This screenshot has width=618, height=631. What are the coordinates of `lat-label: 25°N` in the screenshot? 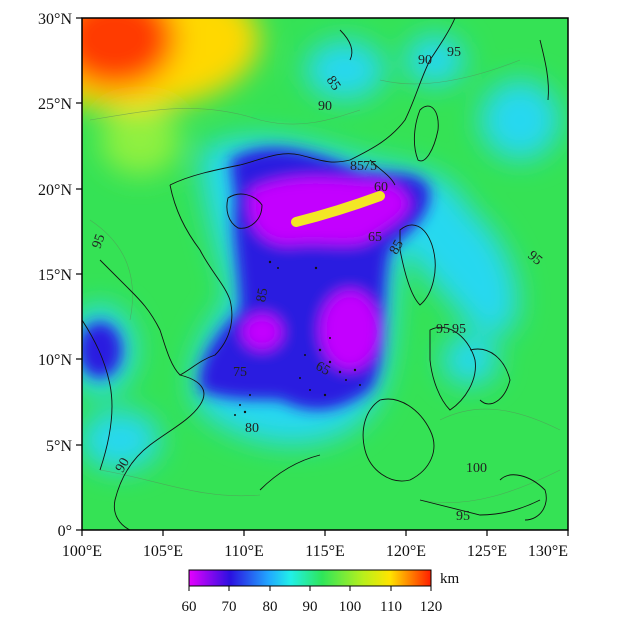 It's located at (55, 104).